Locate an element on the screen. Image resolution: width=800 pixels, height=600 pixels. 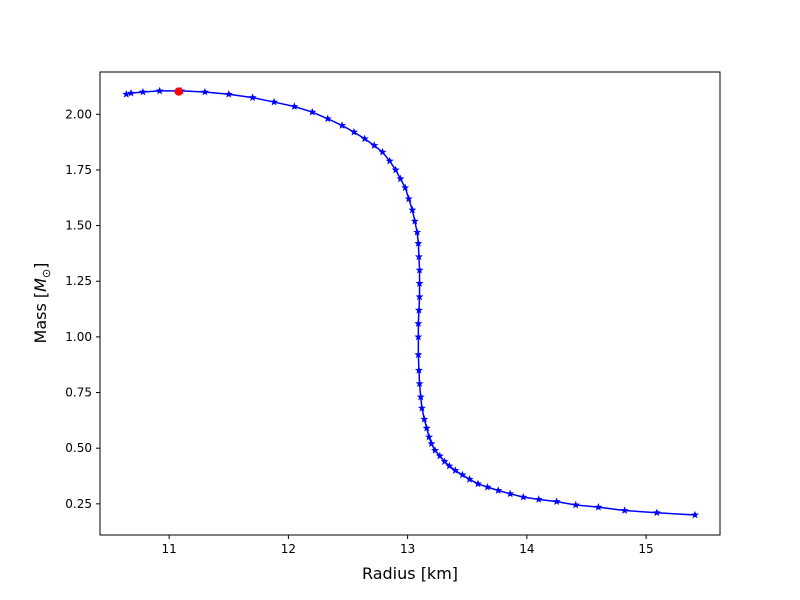
y-axis-label: Mass [M⊙] is located at coordinates (42, 303).